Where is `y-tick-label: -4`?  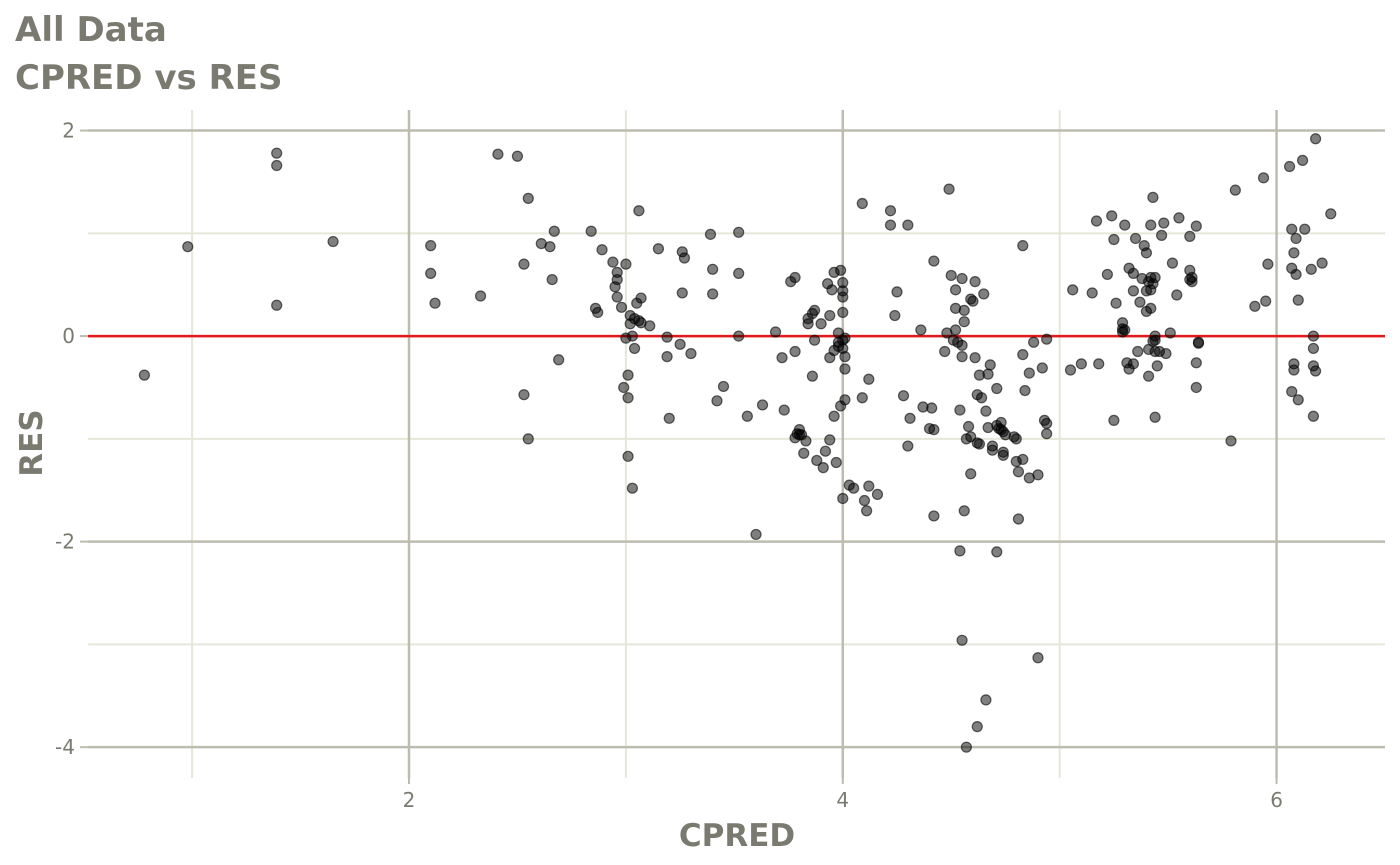
y-tick-label: -4 is located at coordinates (65, 747).